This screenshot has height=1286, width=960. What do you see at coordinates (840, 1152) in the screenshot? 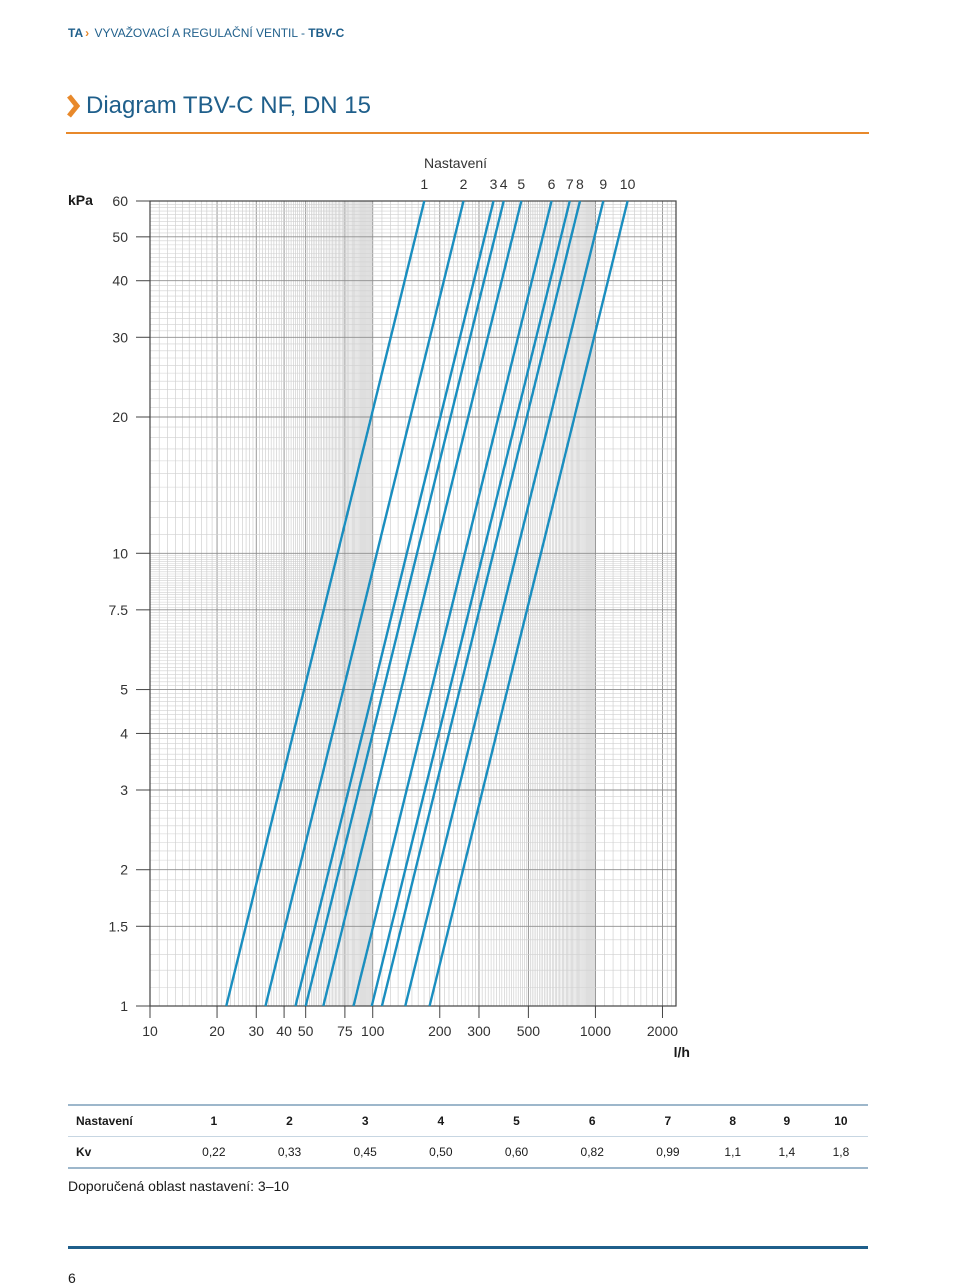
I see `kv-cell: 1,8` at bounding box center [840, 1152].